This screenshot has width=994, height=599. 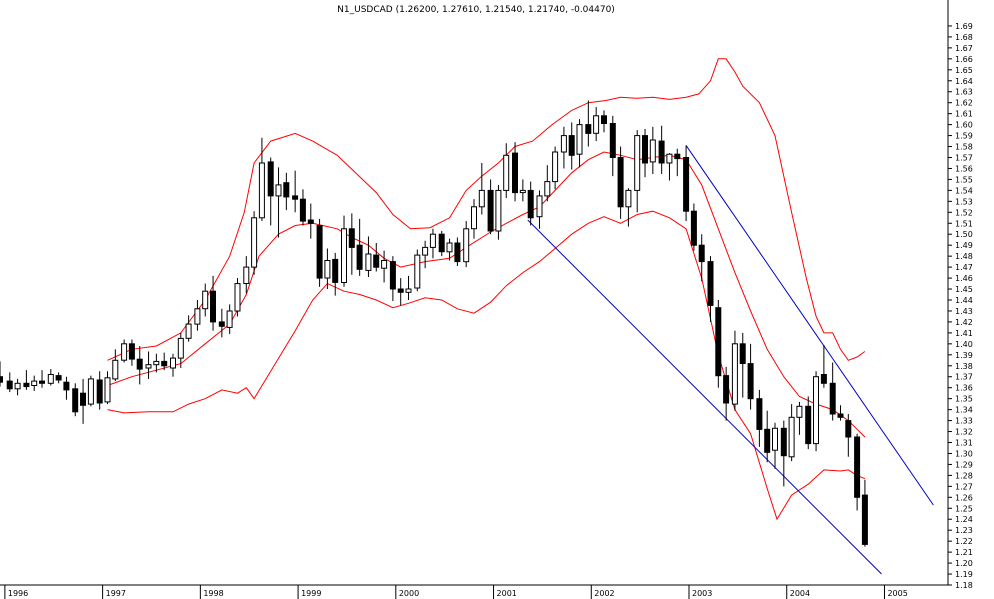 I want to click on y-tick-label: 1.33, so click(x=964, y=421).